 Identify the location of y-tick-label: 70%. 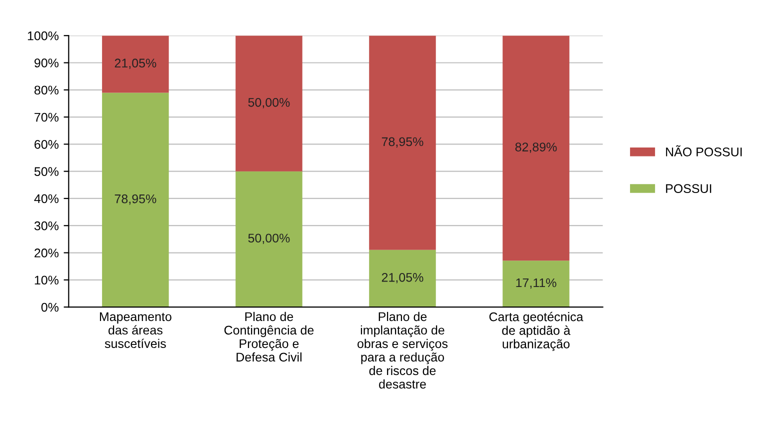
(46, 117).